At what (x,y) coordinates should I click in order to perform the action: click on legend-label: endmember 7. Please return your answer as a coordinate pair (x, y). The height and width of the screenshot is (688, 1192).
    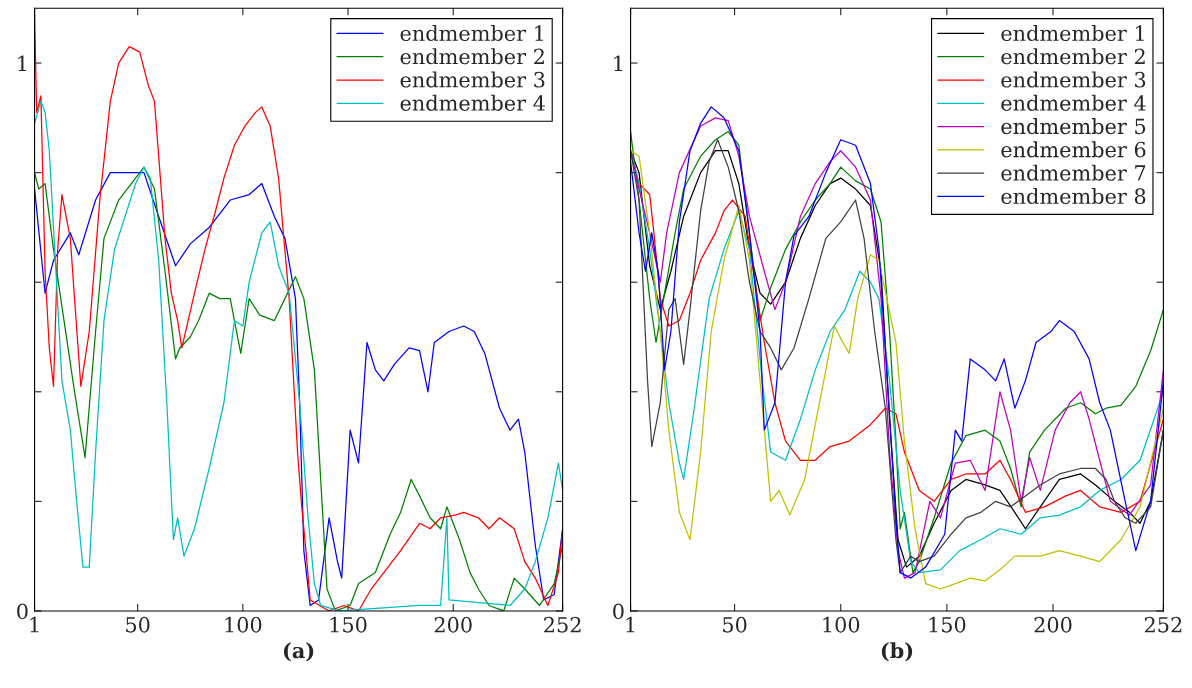
    Looking at the image, I should click on (1073, 172).